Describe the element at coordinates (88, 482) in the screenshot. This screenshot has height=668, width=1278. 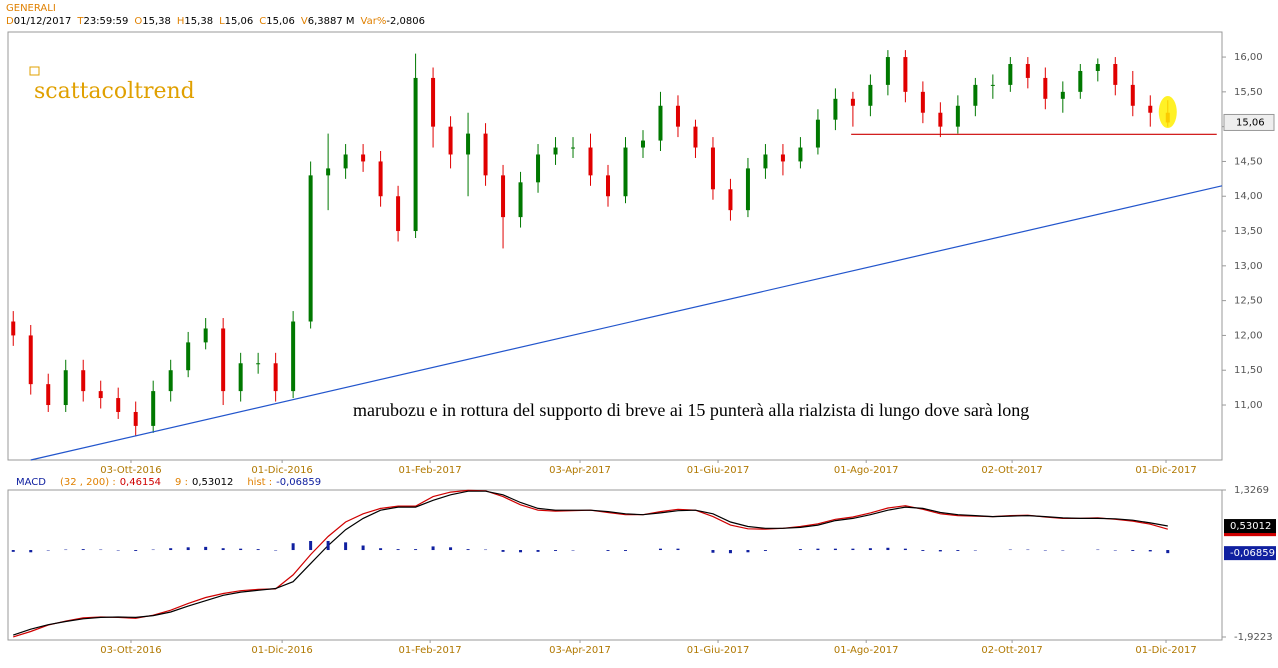
I see `legend-params: (32 , 200) :` at that location.